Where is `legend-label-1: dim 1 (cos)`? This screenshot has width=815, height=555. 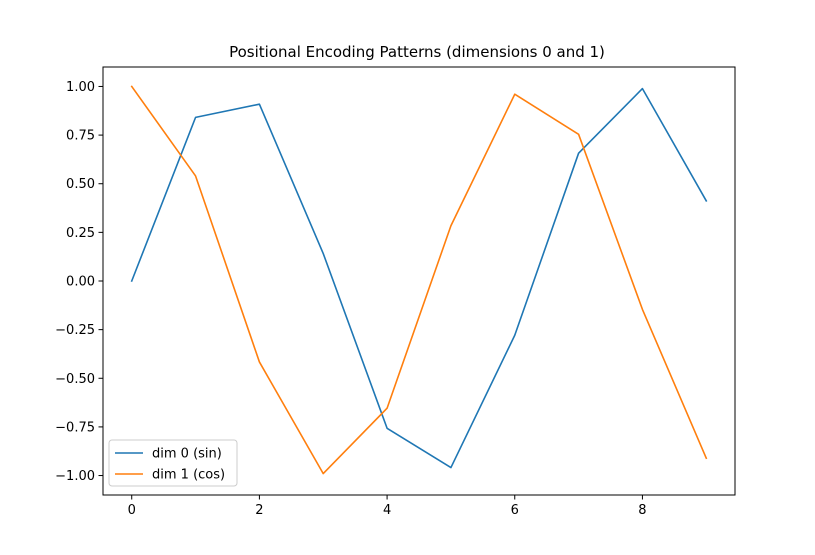
legend-label-1: dim 1 (cos) is located at coordinates (188, 475).